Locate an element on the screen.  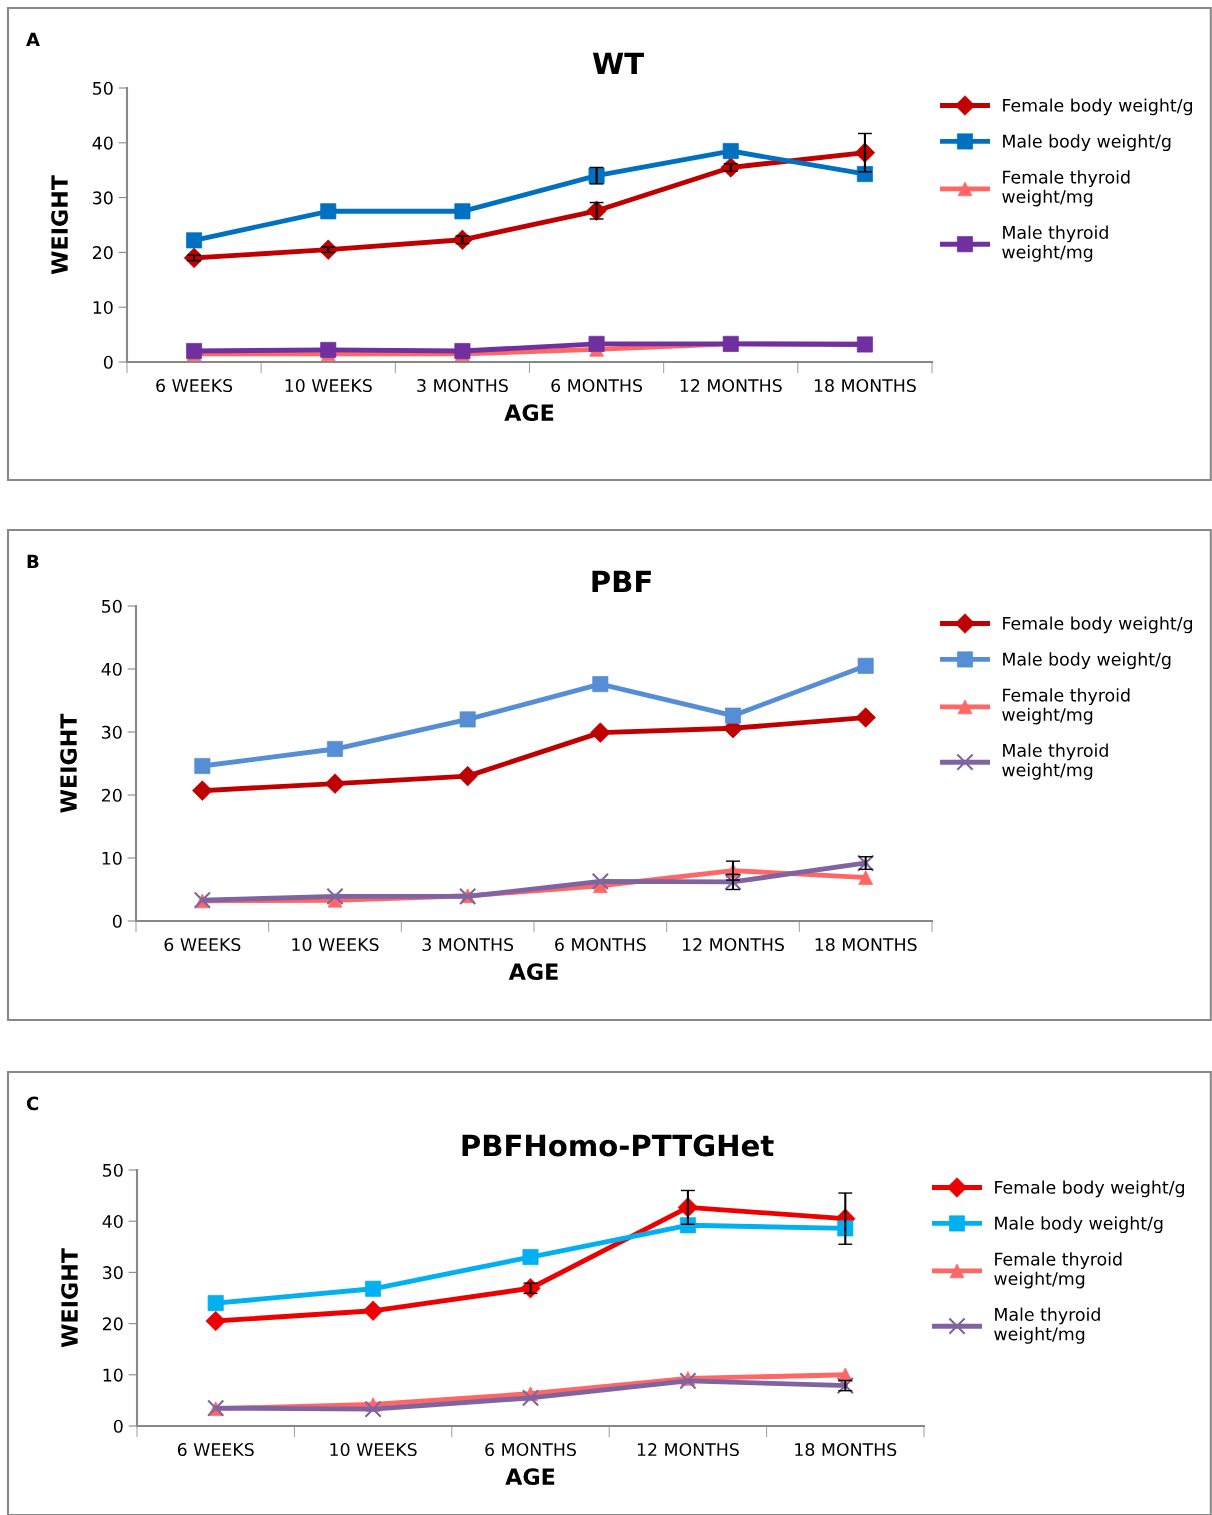
text: C is located at coordinates (32, 1103).